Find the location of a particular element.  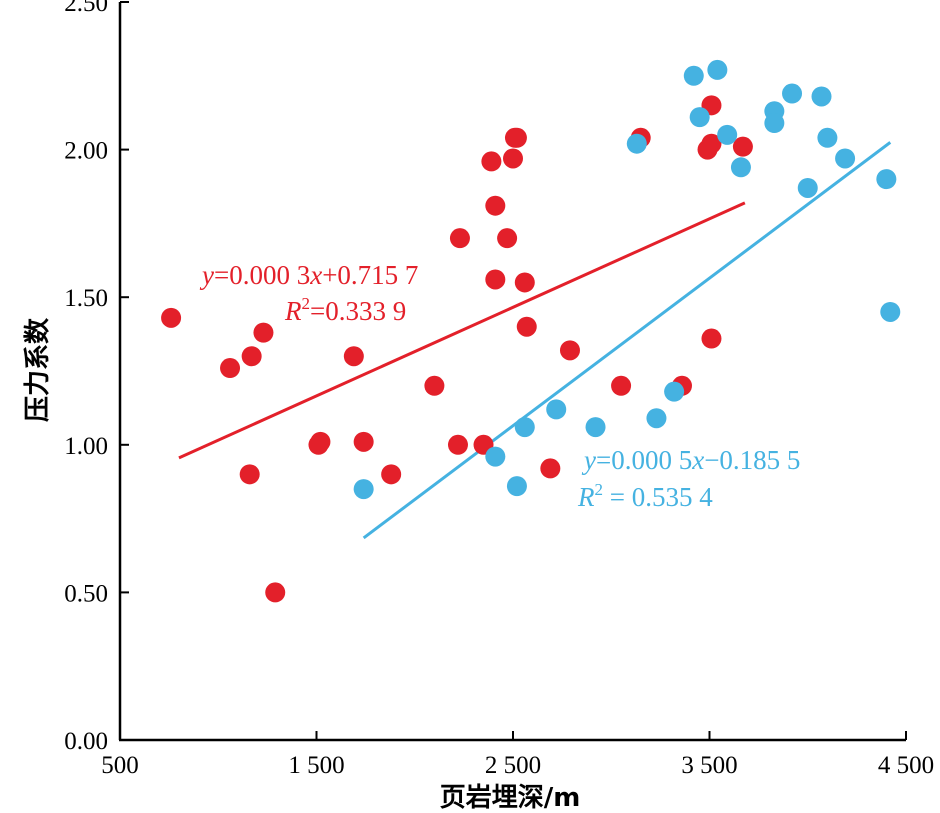

blue-trend-r2: R2 = 0.535 4 is located at coordinates (645, 496).